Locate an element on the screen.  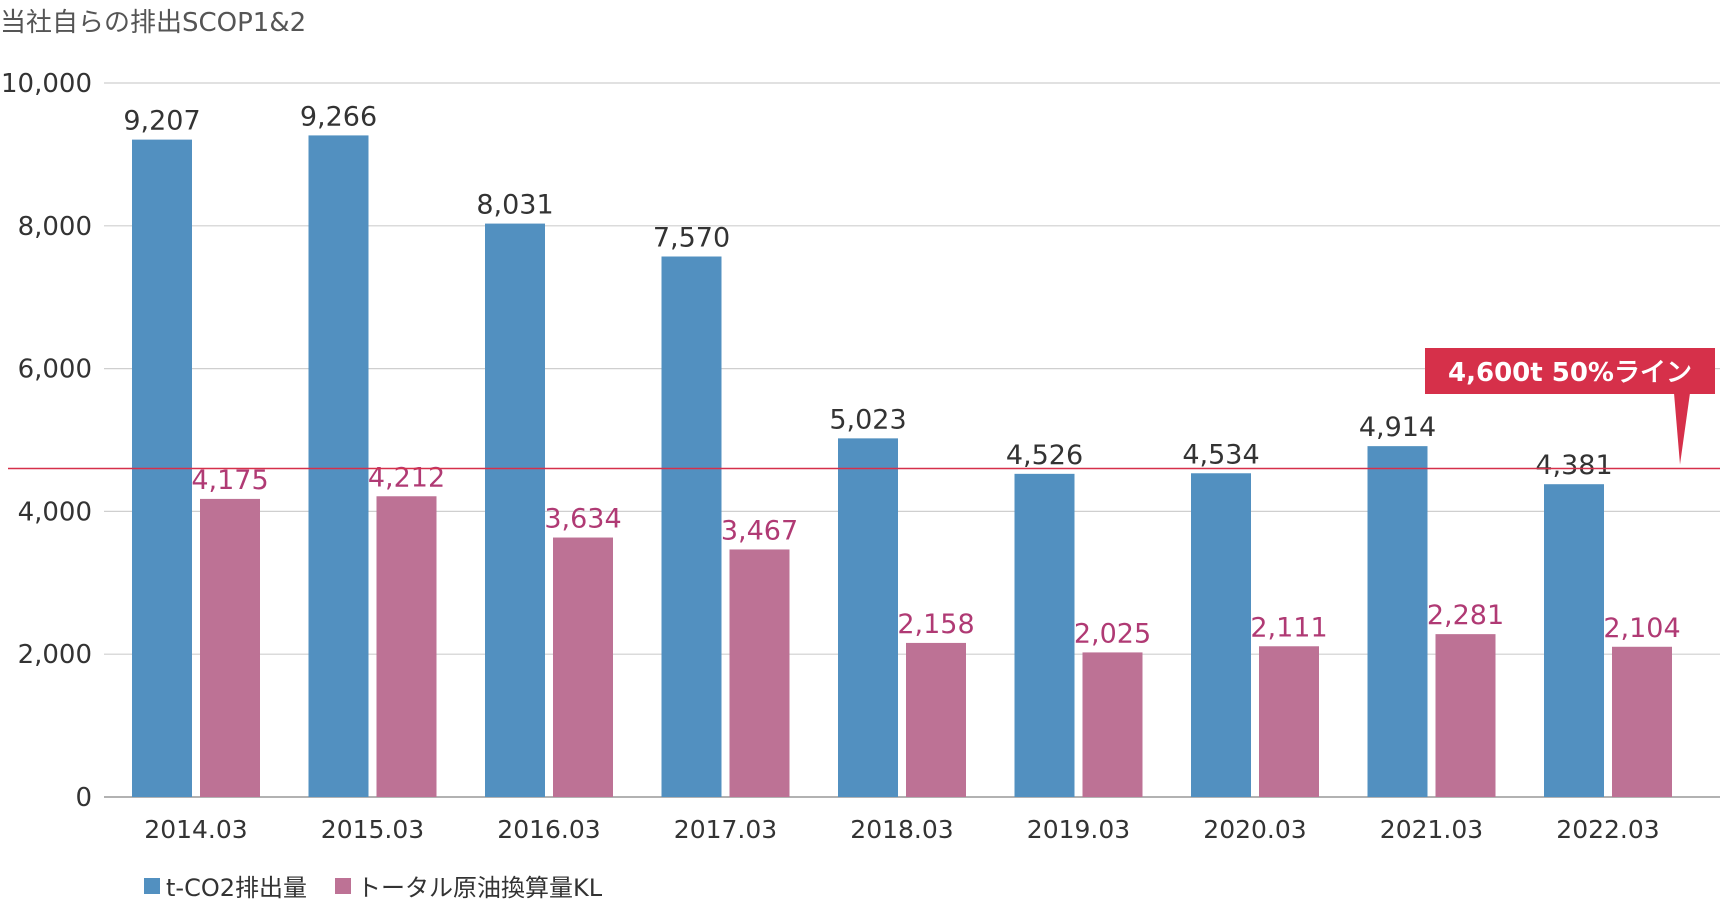
legend-label-oil: トータル原油換算量KL is located at coordinates (480, 888).